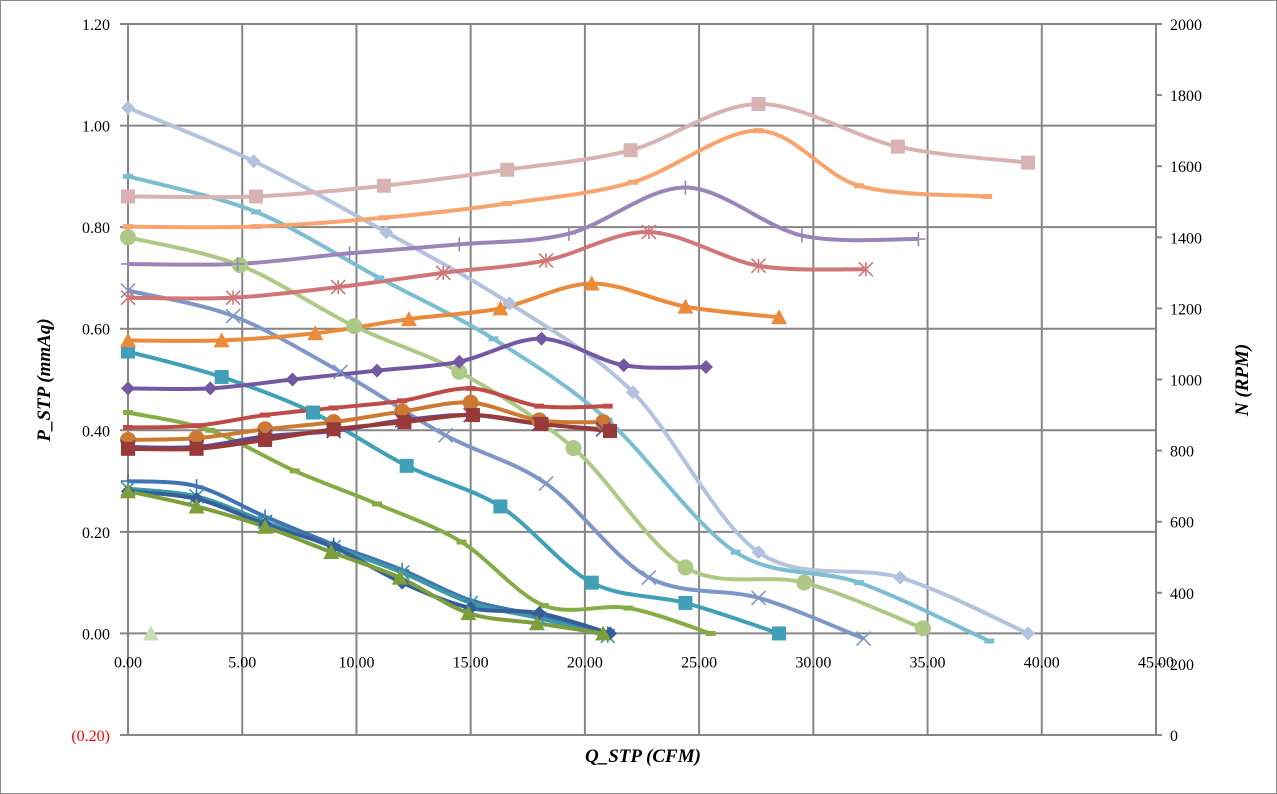 The height and width of the screenshot is (794, 1277). What do you see at coordinates (1242, 380) in the screenshot?
I see `y2-axis-title: N (RPM)` at bounding box center [1242, 380].